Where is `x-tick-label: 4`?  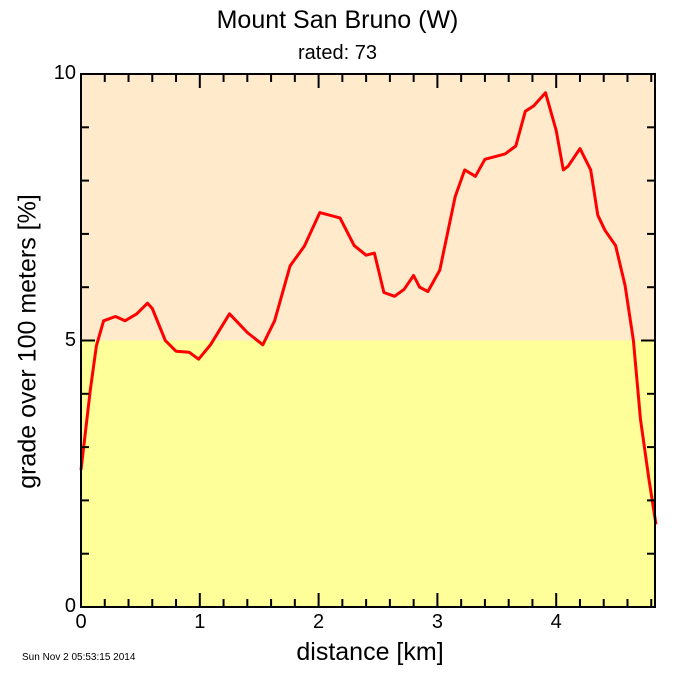 x-tick-label: 4 is located at coordinates (556, 622).